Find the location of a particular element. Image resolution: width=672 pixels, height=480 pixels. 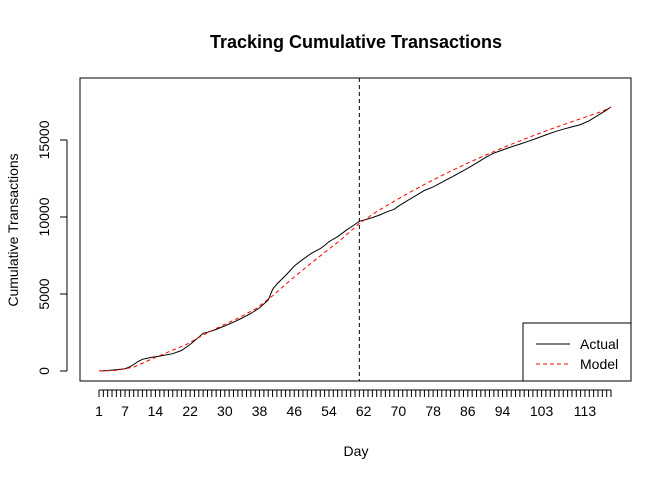

x-tick-label: 14 is located at coordinates (156, 411).